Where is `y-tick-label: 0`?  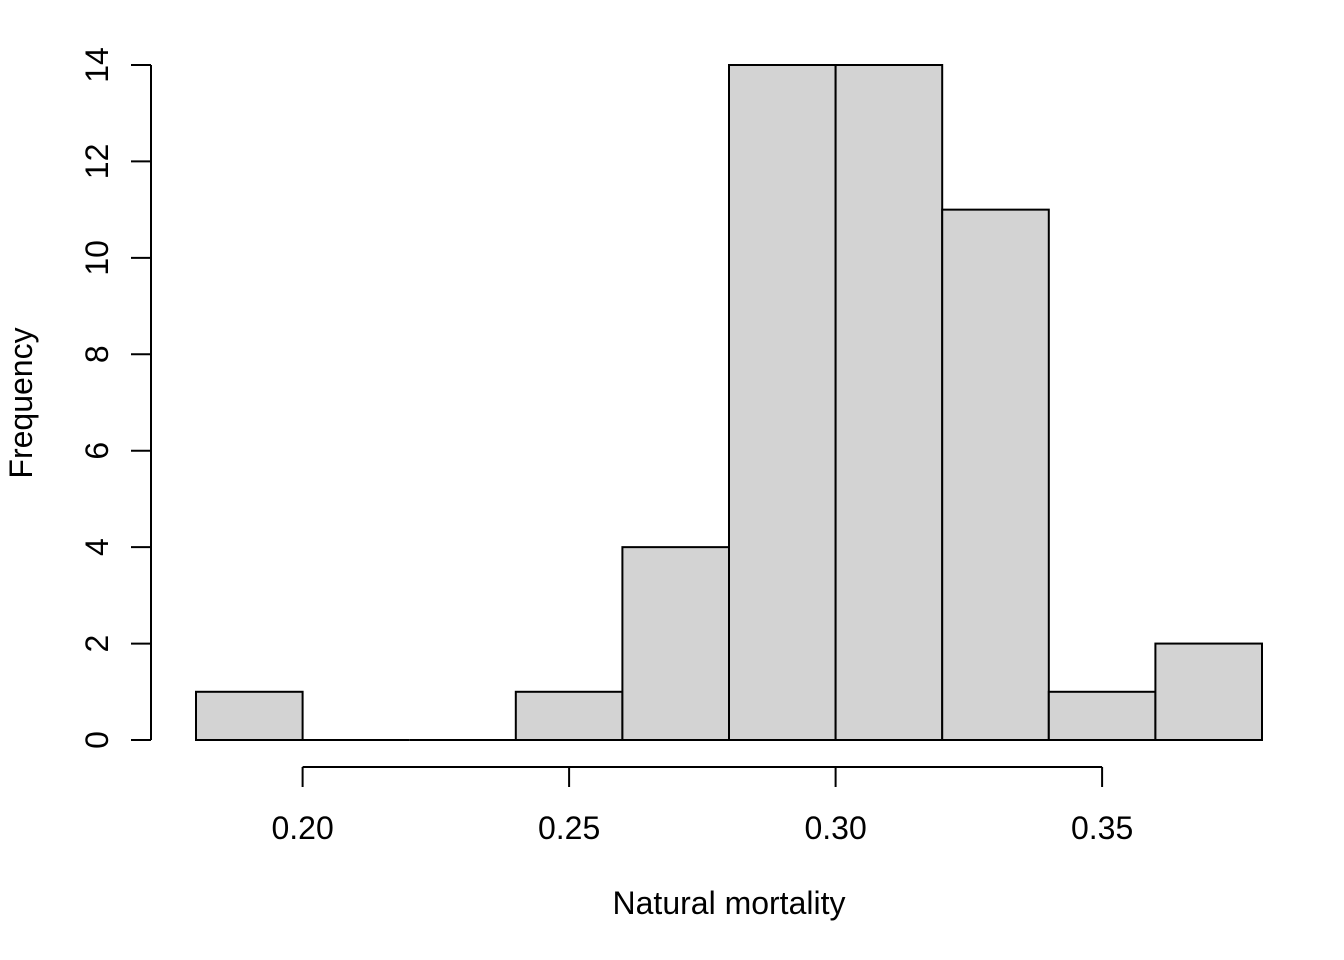 y-tick-label: 0 is located at coordinates (97, 740).